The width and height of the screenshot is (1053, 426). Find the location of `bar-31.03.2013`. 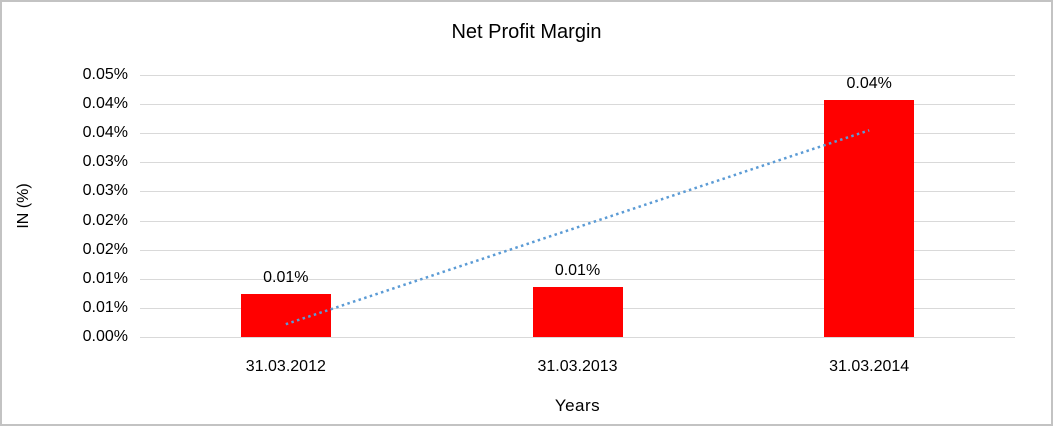

bar-31.03.2013 is located at coordinates (577, 311).